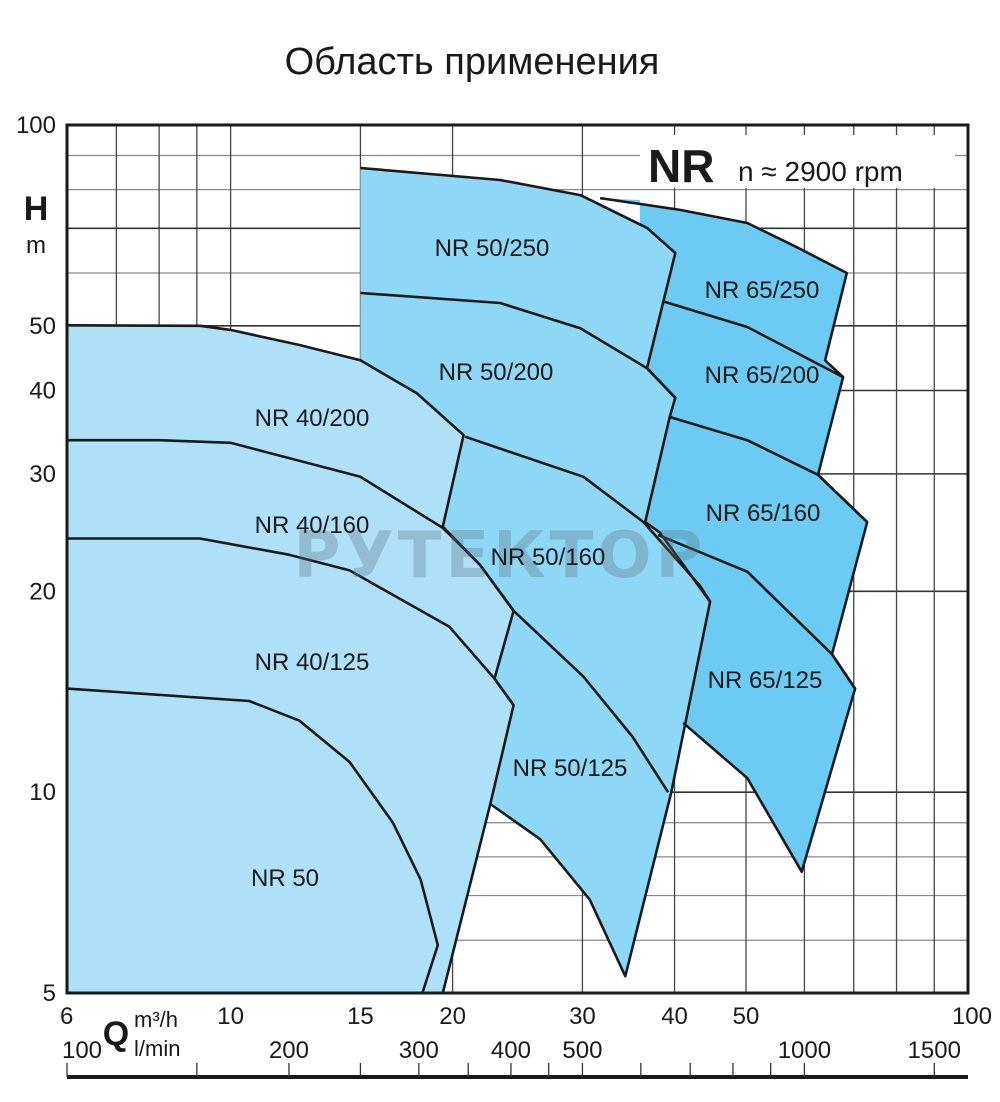  I want to click on y-axis-unit: m, so click(36, 245).